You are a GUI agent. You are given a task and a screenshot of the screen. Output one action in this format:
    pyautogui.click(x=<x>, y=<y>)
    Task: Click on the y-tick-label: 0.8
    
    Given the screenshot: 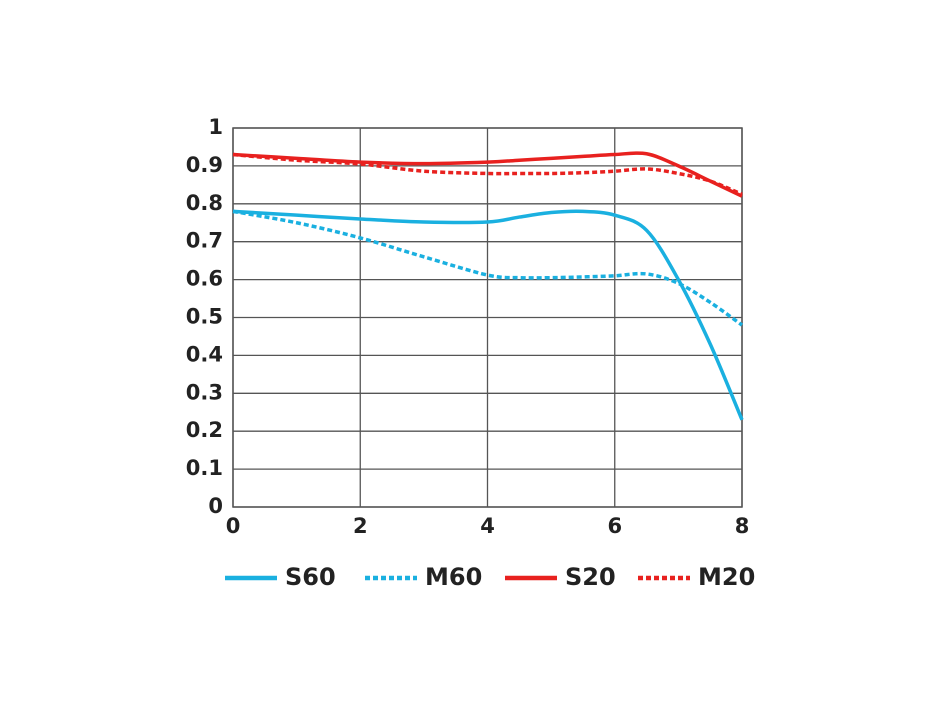 What is the action you would take?
    pyautogui.click(x=204, y=203)
    